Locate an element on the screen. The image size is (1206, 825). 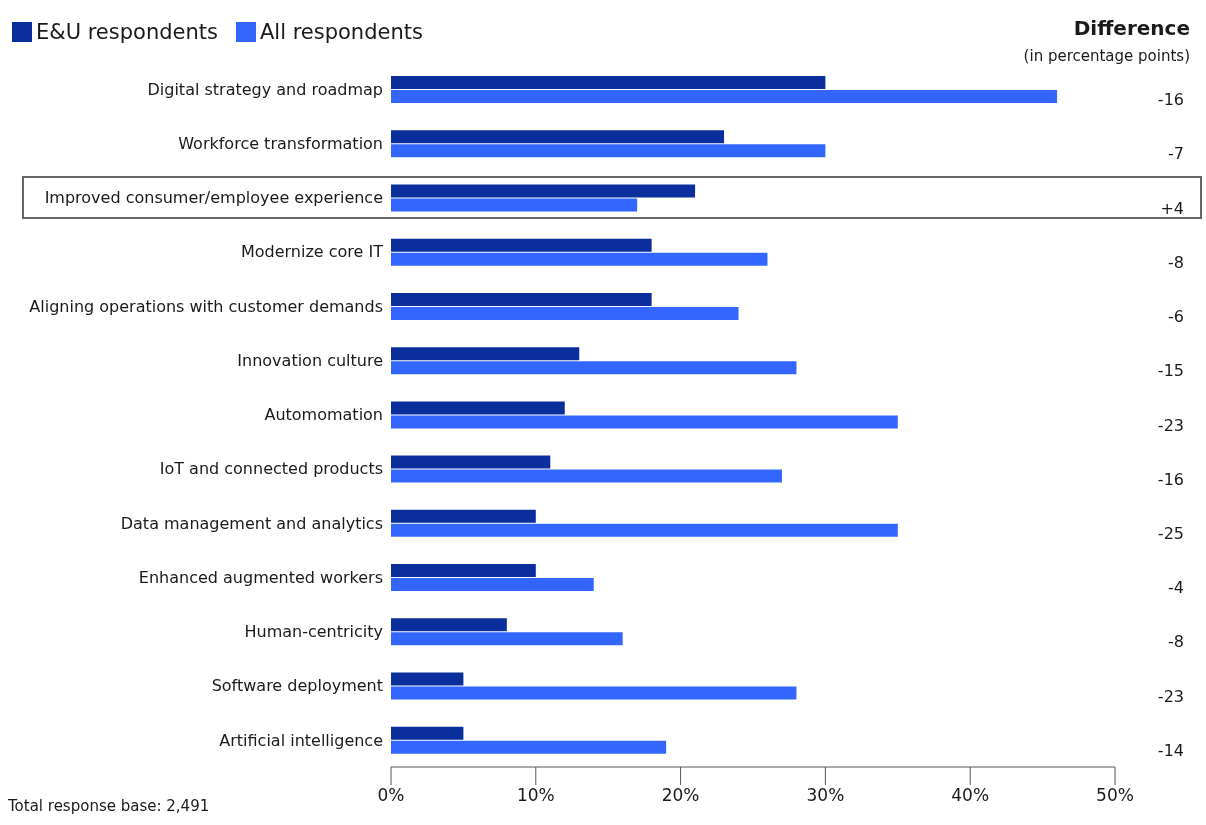
y-tick-label: Workforce transformation is located at coordinates (280, 144).